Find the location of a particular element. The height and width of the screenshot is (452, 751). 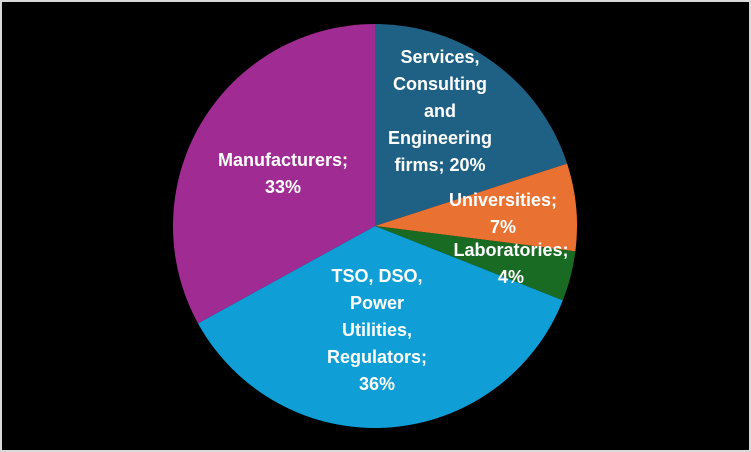

label-line: Power is located at coordinates (377, 303).